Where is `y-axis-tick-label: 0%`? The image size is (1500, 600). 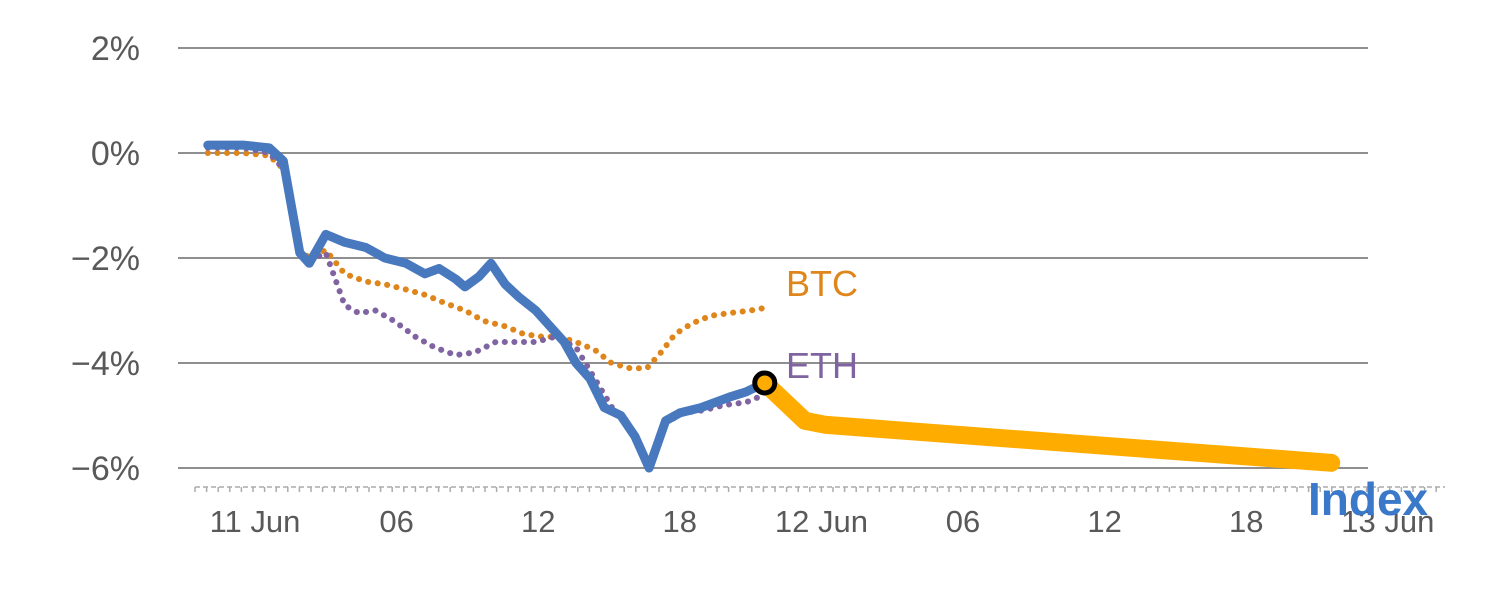 y-axis-tick-label: 0% is located at coordinates (115, 154).